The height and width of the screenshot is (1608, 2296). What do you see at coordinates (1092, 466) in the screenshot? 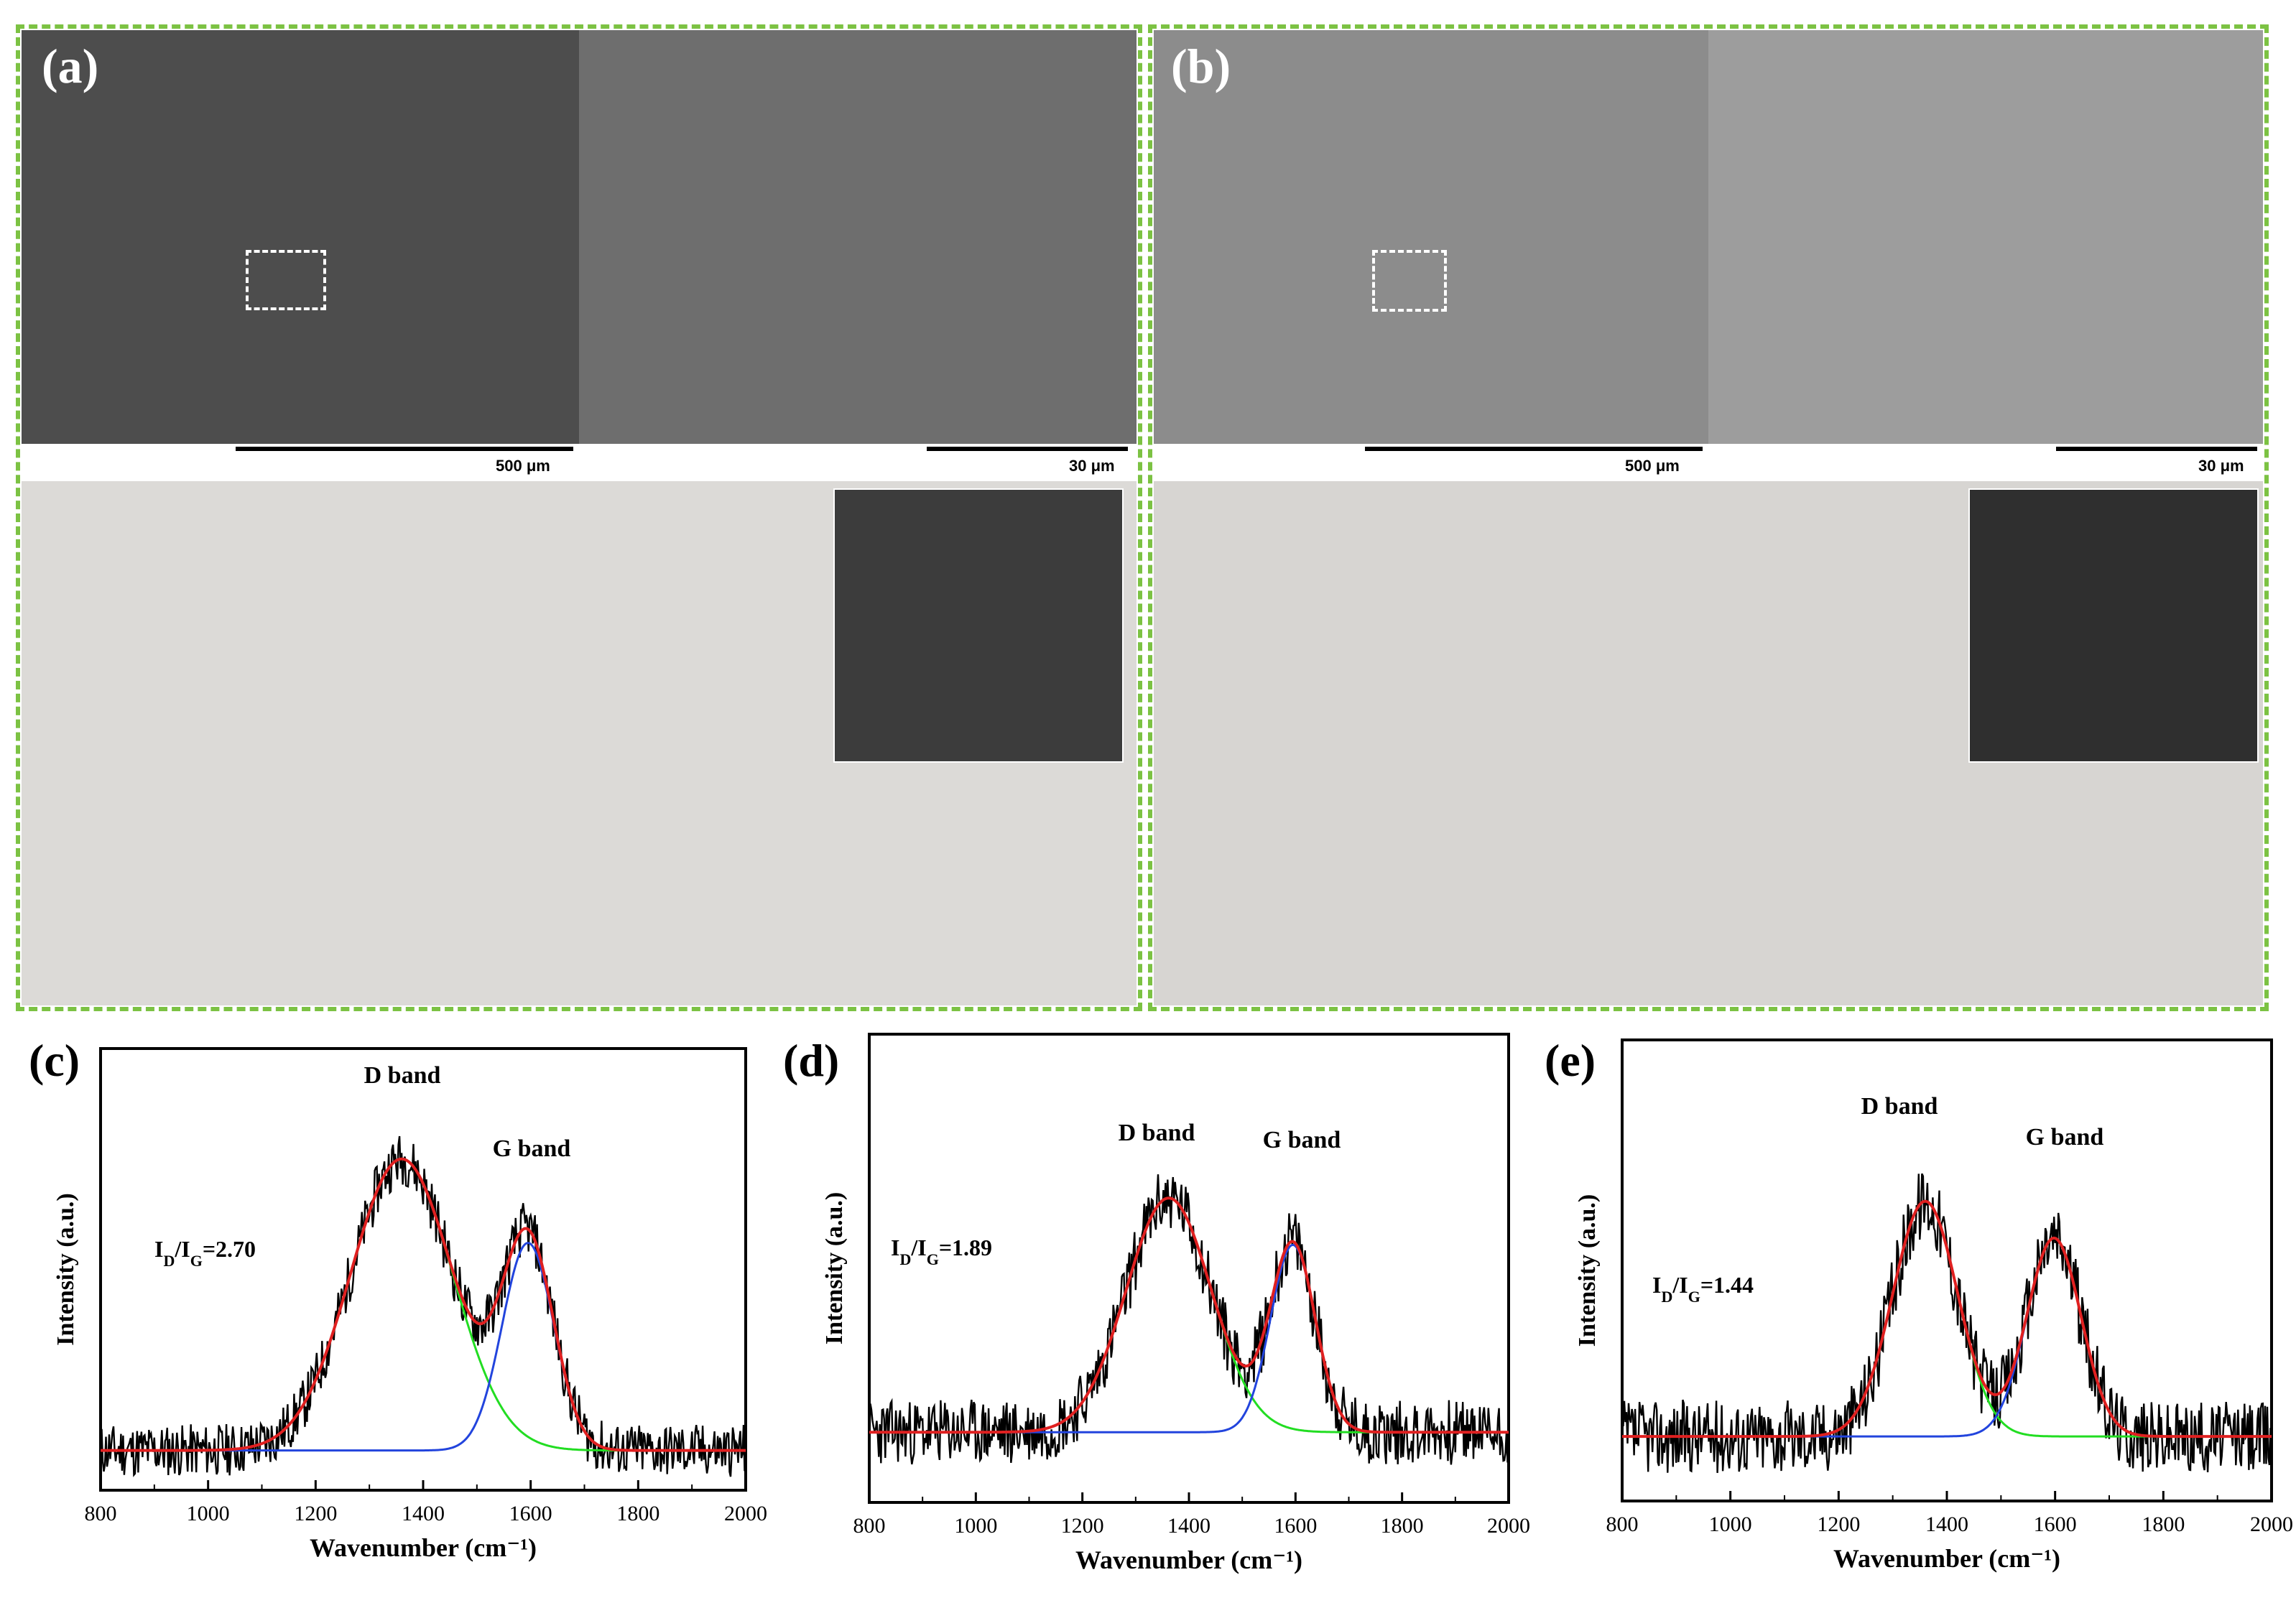
I see `panel-a-scale-right-text: 30 μm` at bounding box center [1092, 466].